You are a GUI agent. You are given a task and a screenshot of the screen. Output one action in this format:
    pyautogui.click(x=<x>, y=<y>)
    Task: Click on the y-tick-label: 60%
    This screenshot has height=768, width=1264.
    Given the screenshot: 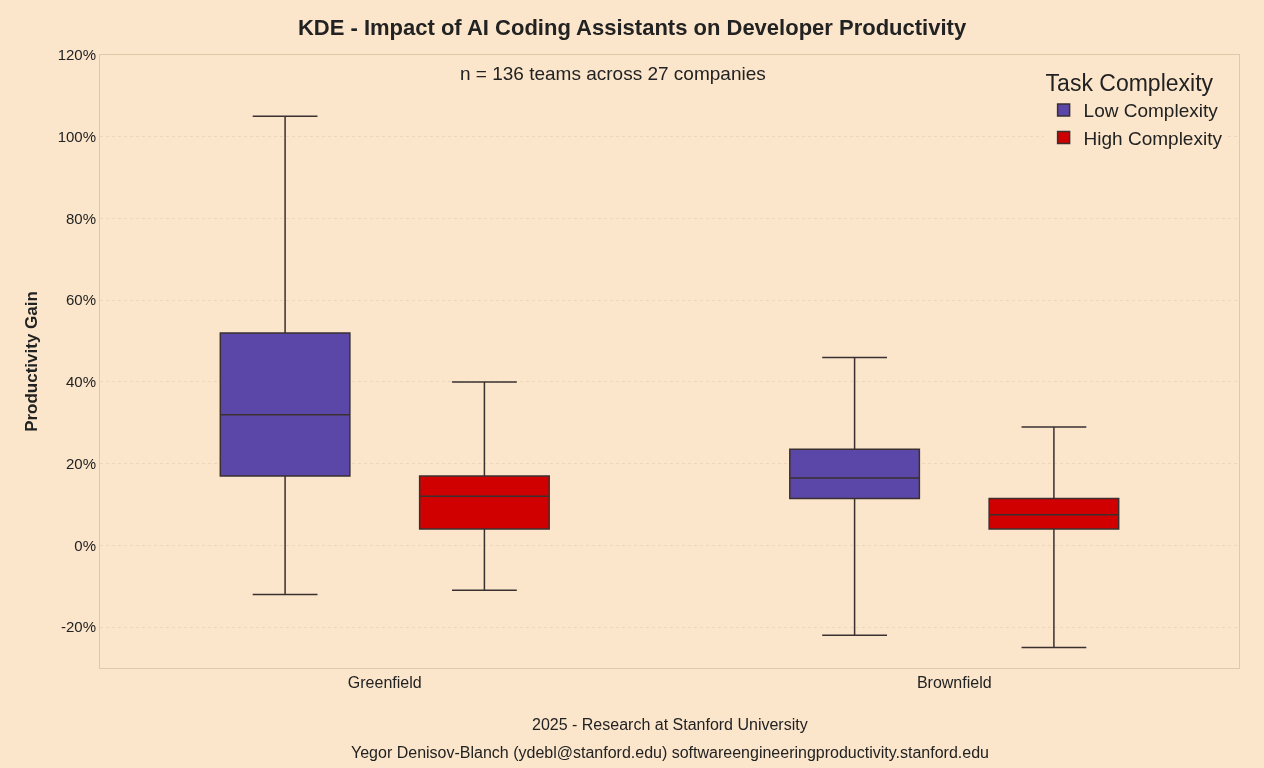 What is the action you would take?
    pyautogui.click(x=80, y=300)
    